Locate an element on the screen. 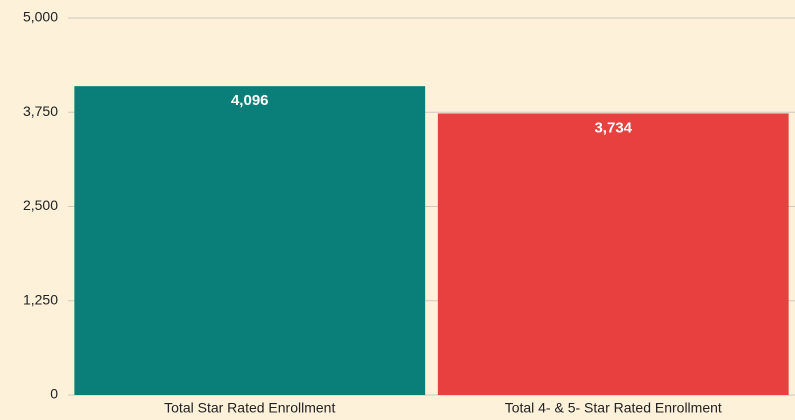  y-tick-label: 5,000 is located at coordinates (40, 17).